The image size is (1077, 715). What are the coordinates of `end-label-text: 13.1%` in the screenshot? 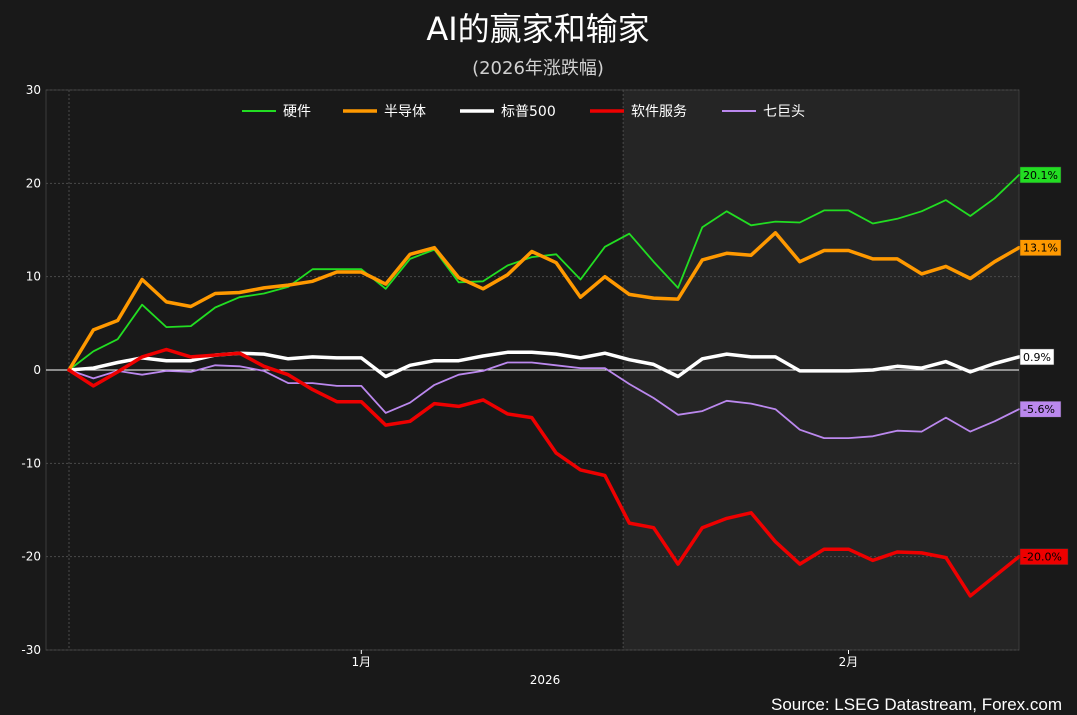 It's located at (1040, 248).